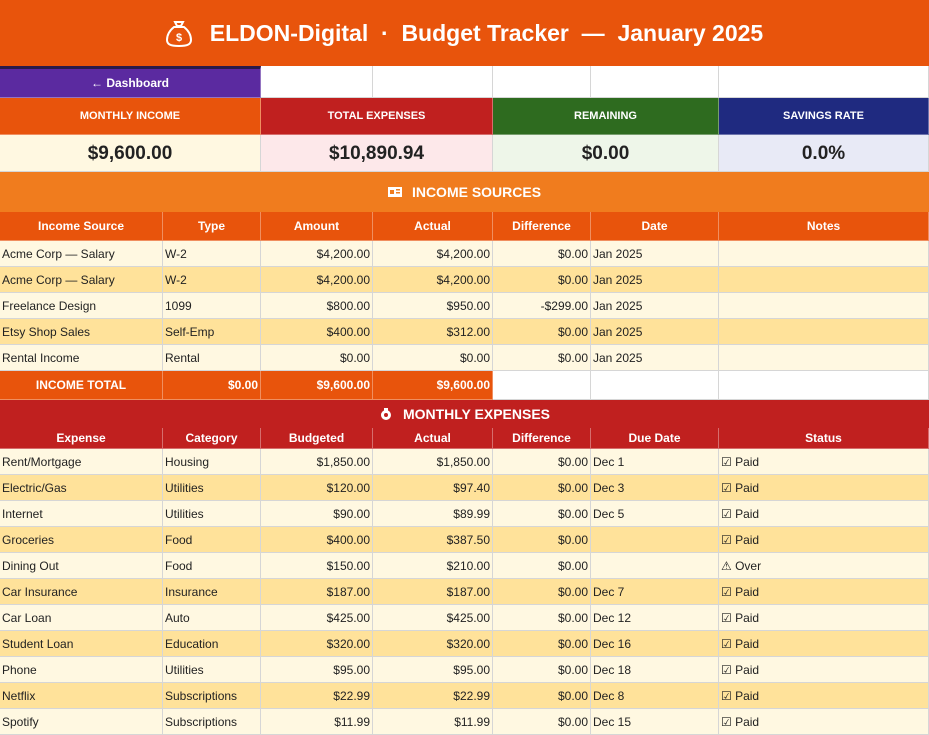  What do you see at coordinates (433, 696) in the screenshot?
I see `data-cell: $22.99` at bounding box center [433, 696].